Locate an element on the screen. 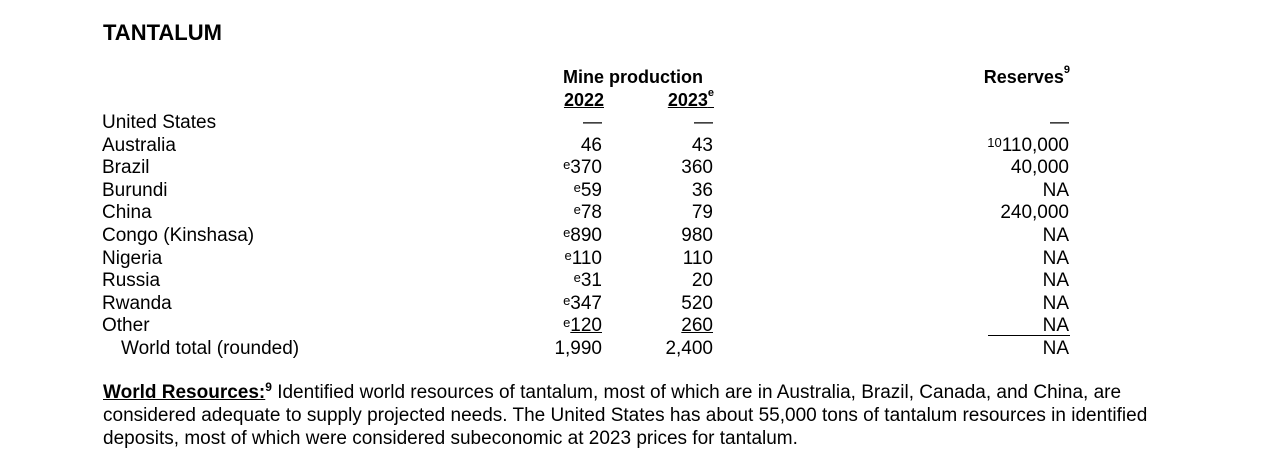 The height and width of the screenshot is (472, 1280). country-name: Congo (Kinshasa) is located at coordinates (178, 235).